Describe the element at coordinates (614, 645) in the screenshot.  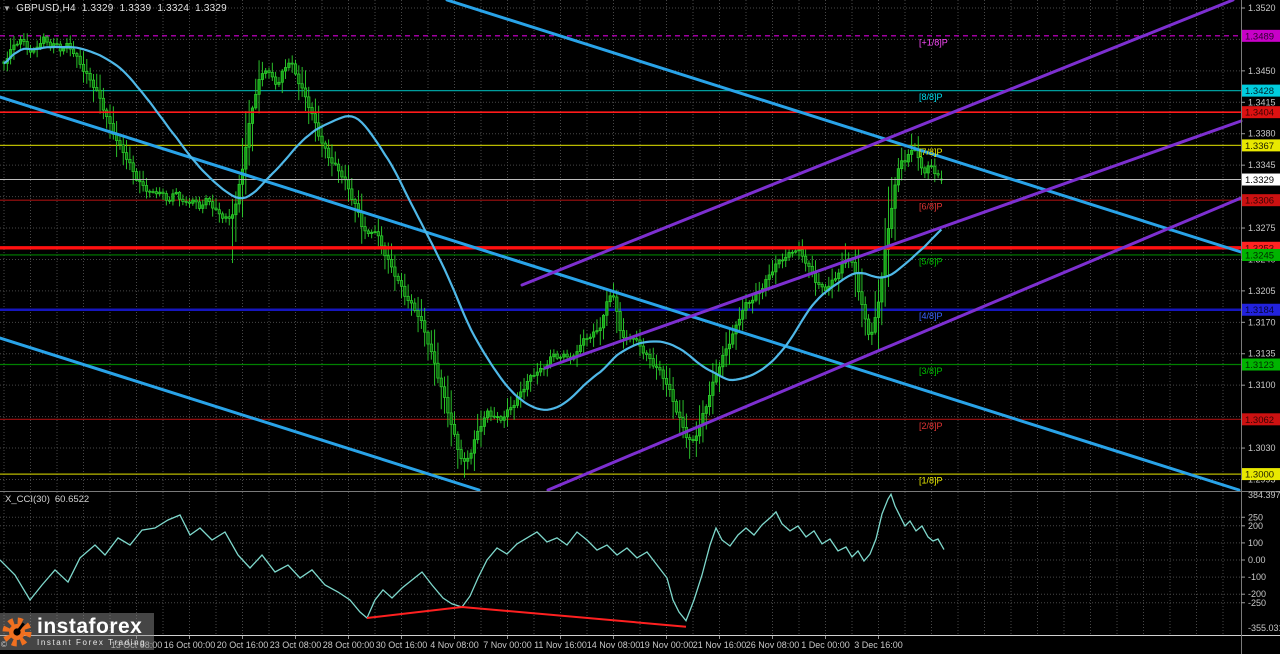
I see `time-axis-label: 14 Nov 08:00` at that location.